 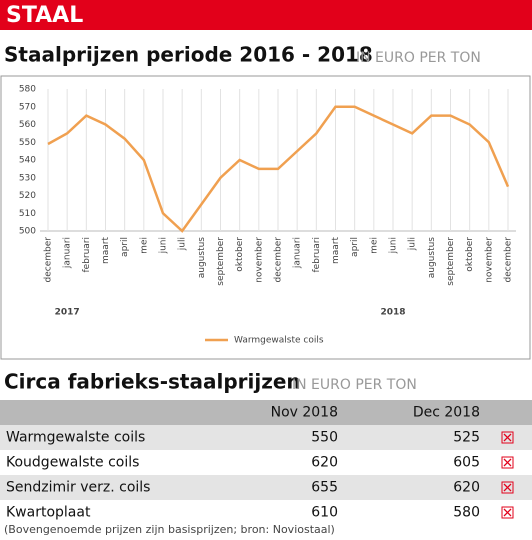 What do you see at coordinates (27, 232) in the screenshot?
I see `y-tick-label: 500` at bounding box center [27, 232].